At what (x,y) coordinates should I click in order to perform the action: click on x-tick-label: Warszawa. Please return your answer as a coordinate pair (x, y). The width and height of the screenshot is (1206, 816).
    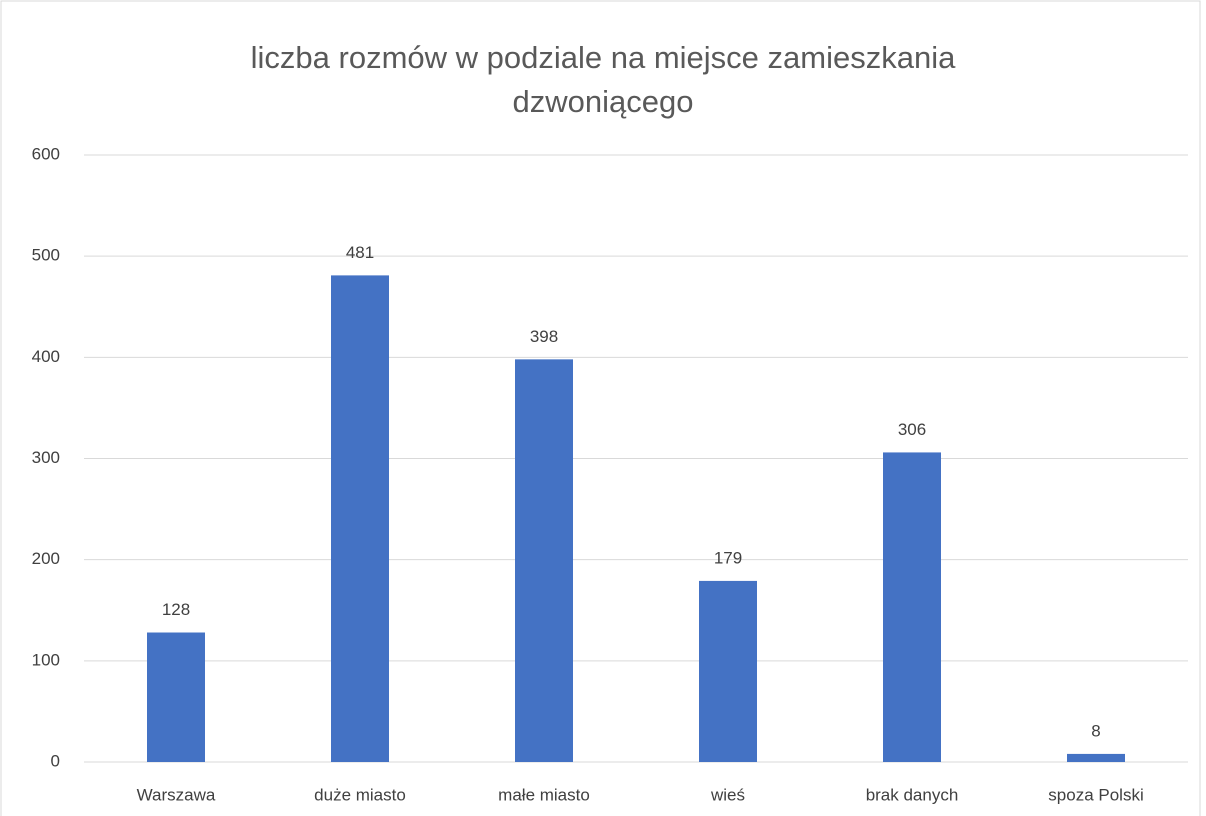
    Looking at the image, I should click on (176, 794).